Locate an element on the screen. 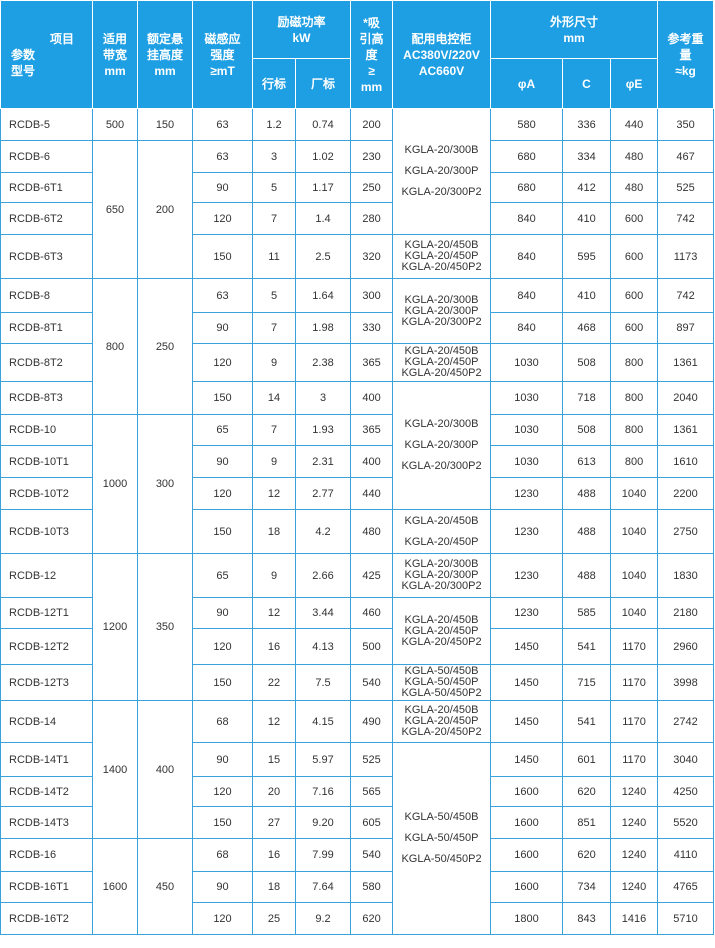 The width and height of the screenshot is (715, 948). value-cell: 541 is located at coordinates (587, 721).